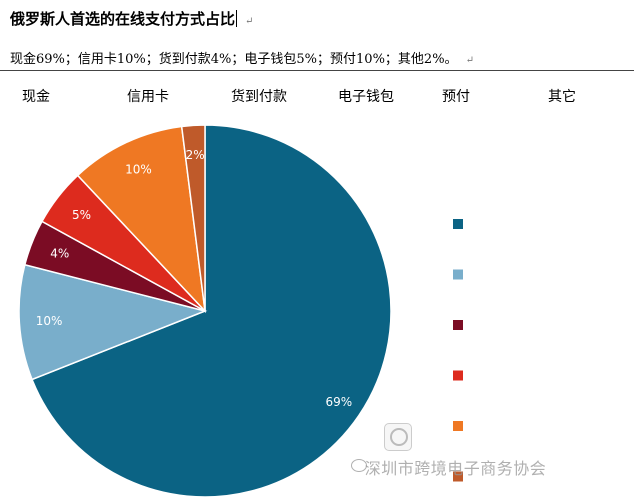 The image size is (634, 498). I want to click on data-label-1: 10%, so click(49, 321).